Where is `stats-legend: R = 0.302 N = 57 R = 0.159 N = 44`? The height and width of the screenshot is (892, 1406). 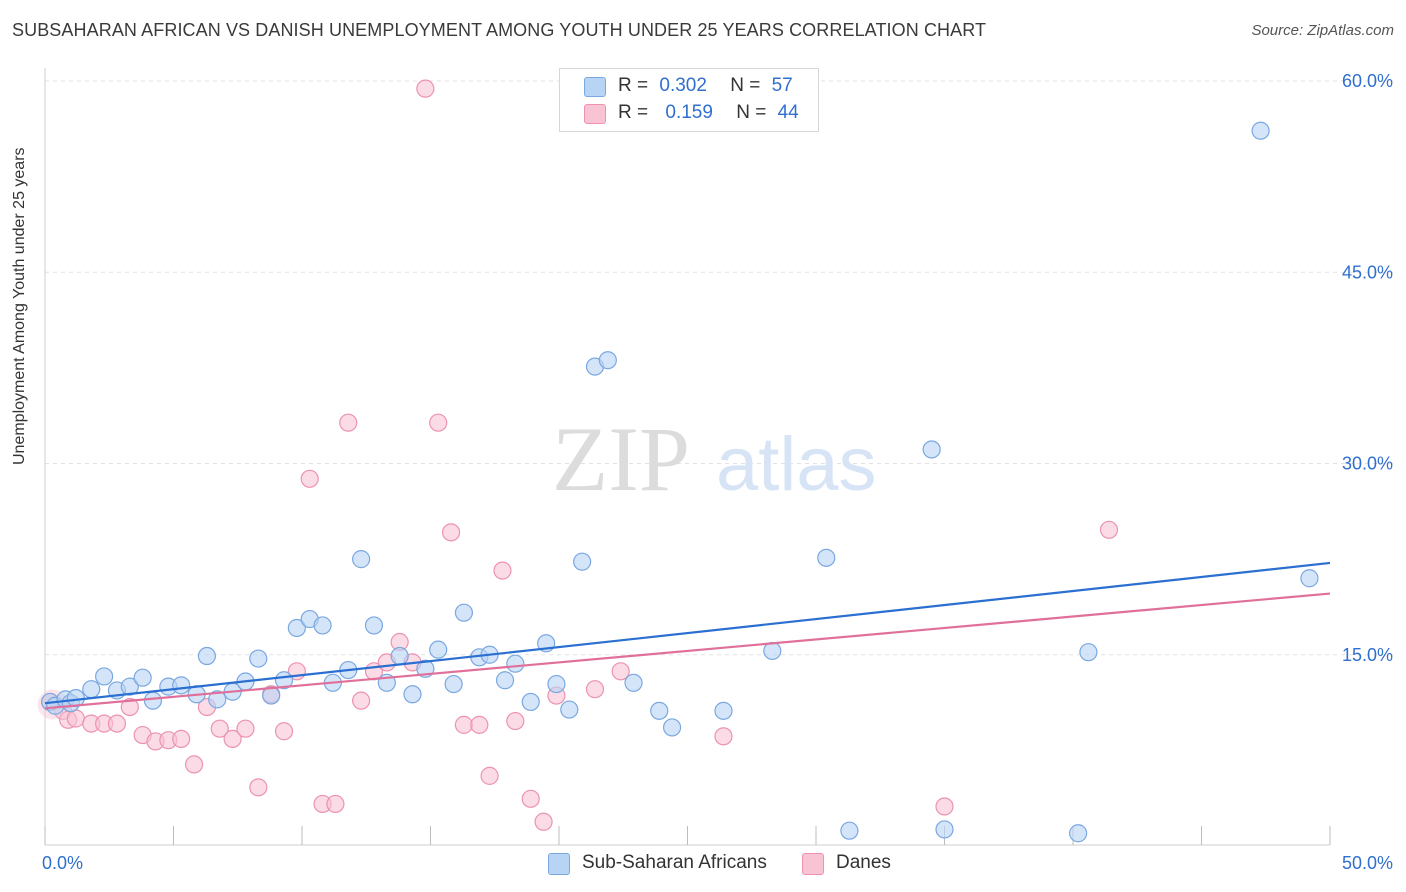
stats-legend: R = 0.302 N = 57 R = 0.159 N = 44 is located at coordinates (689, 100).